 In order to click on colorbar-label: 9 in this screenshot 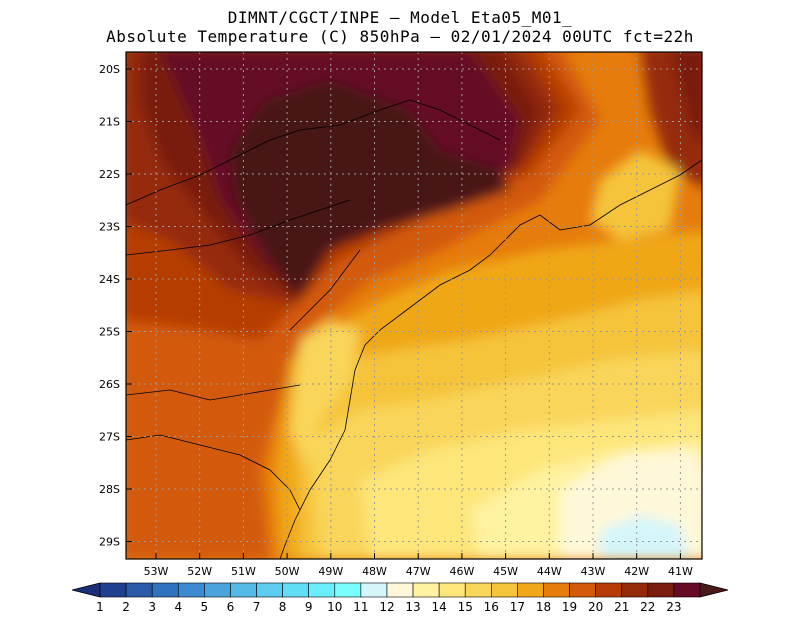, I will do `click(309, 607)`.